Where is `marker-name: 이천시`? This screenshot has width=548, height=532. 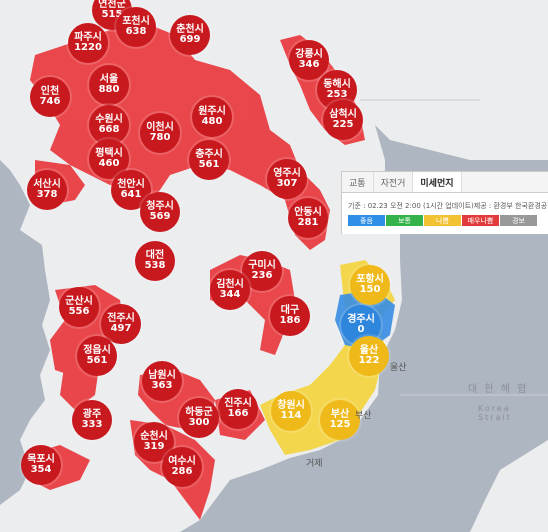
marker-name: 이천시 is located at coordinates (160, 127).